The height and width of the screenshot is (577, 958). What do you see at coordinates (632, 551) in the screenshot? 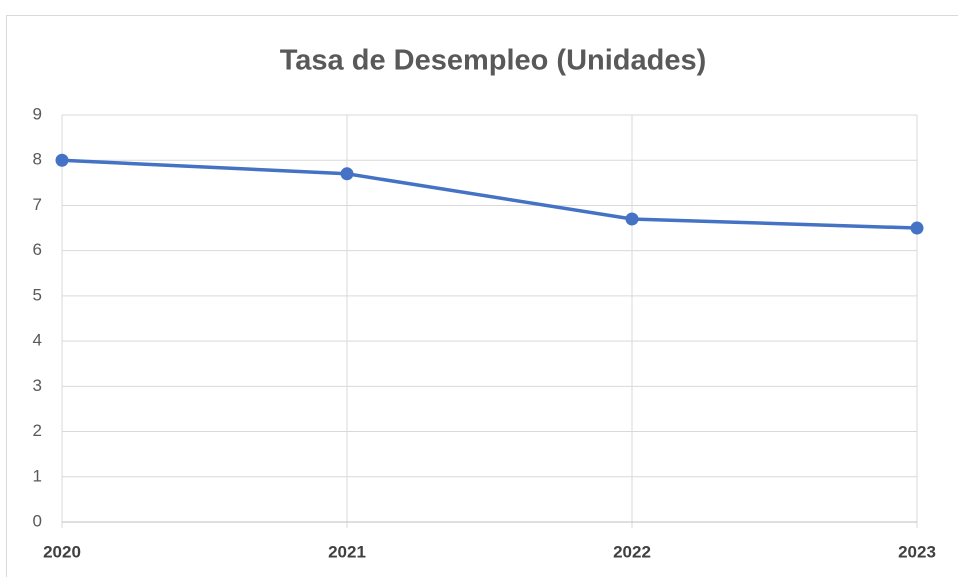
I see `x-tick-label: 2022` at bounding box center [632, 551].